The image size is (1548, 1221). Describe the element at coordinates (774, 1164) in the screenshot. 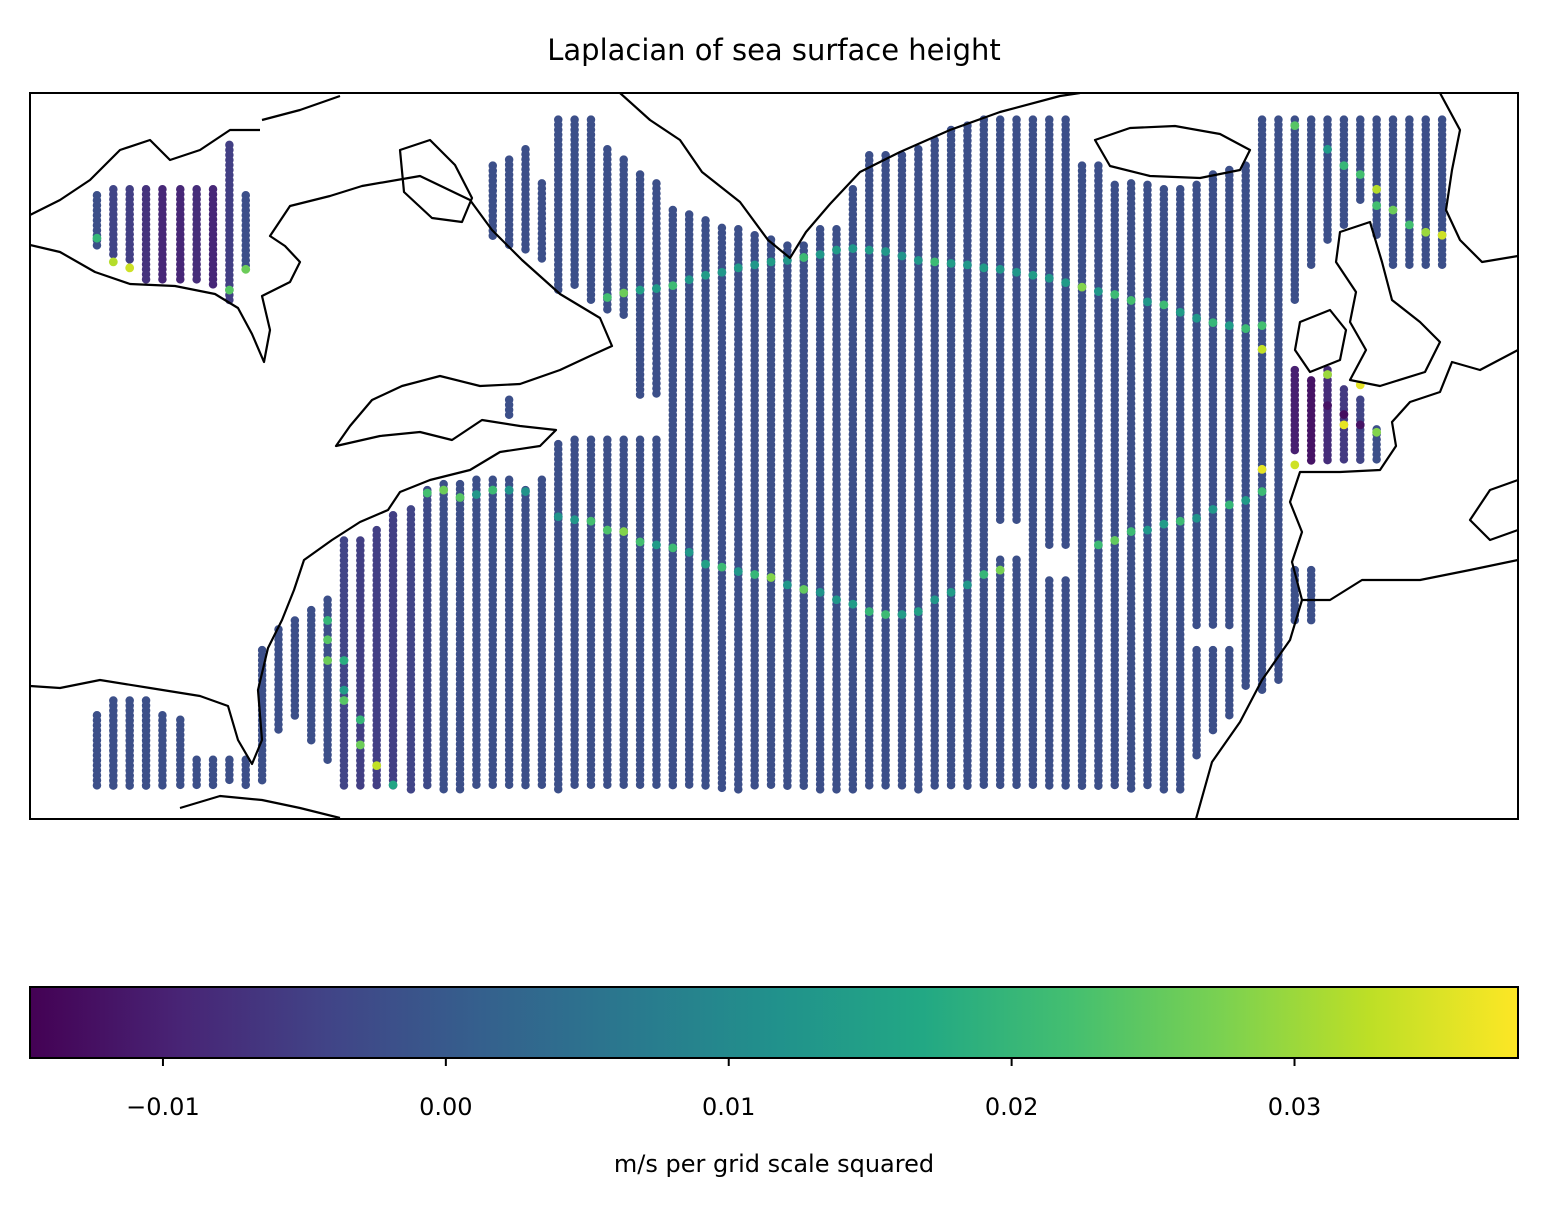

I see `colorbar-label: m/s per grid scale squared` at that location.